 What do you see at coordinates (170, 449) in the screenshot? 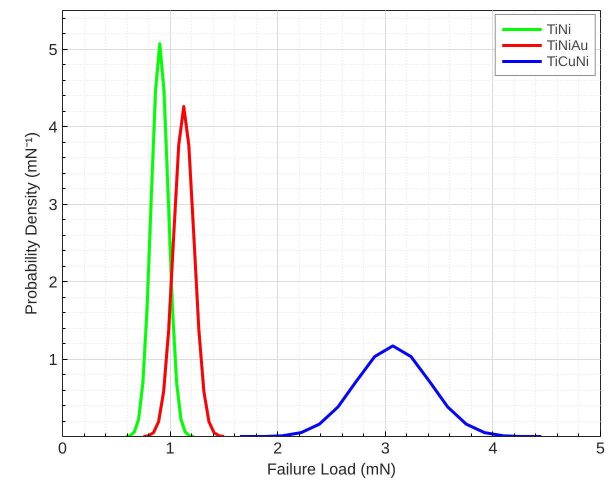
I see `x-tick-label: 1` at bounding box center [170, 449].